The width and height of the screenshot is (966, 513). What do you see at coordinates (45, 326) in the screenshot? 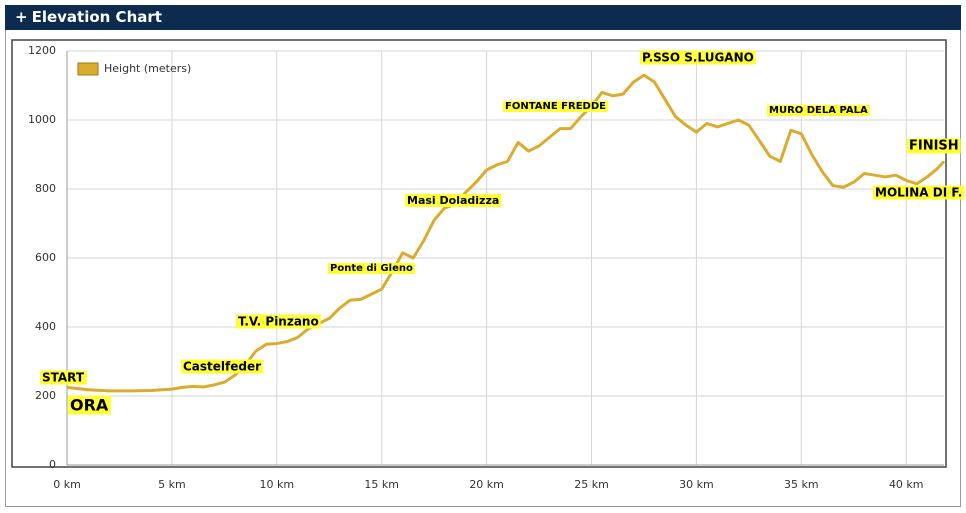
I see `y-tick-label: 400` at bounding box center [45, 326].